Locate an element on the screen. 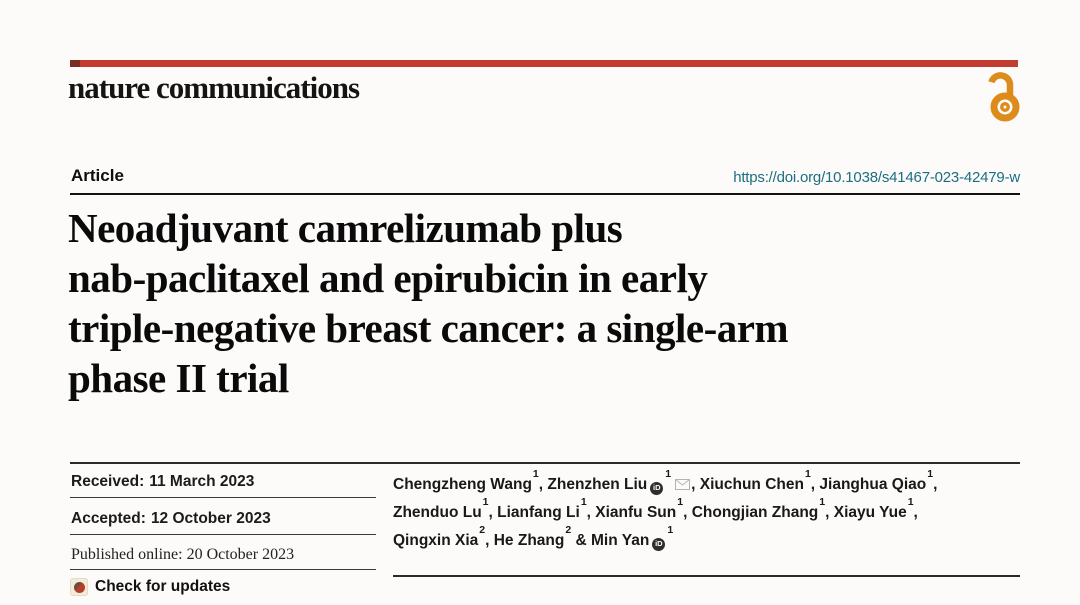  check-for-updates-button: Check for updates is located at coordinates (150, 587).